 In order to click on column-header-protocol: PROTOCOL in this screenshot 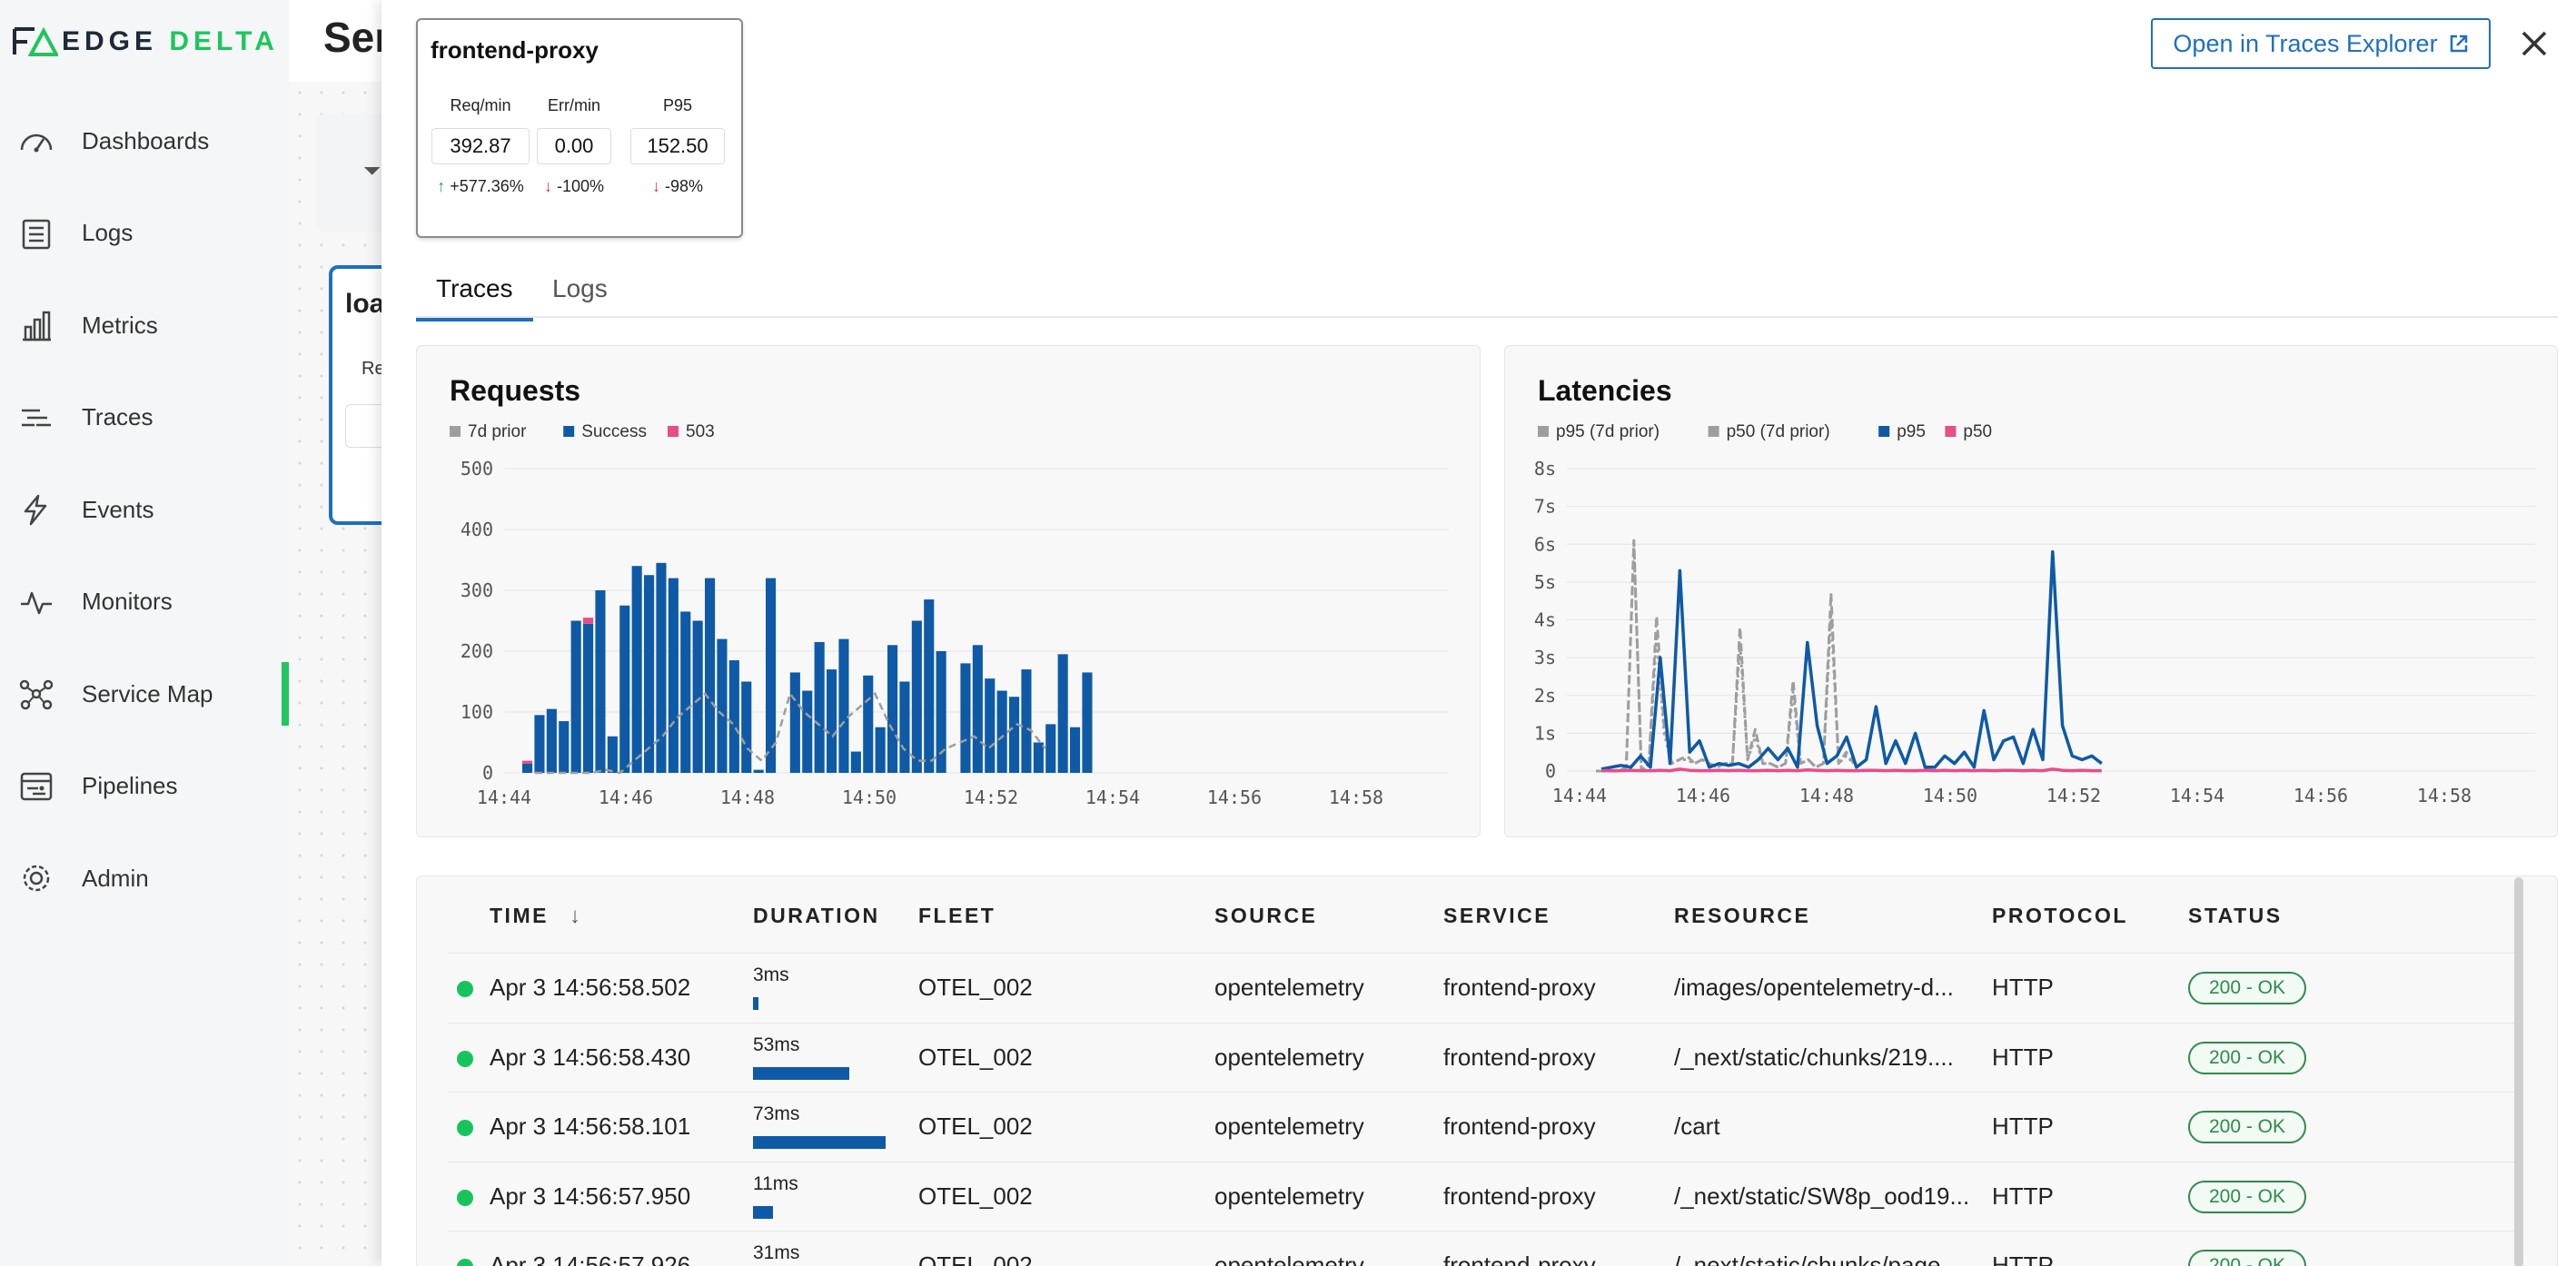, I will do `click(2060, 916)`.